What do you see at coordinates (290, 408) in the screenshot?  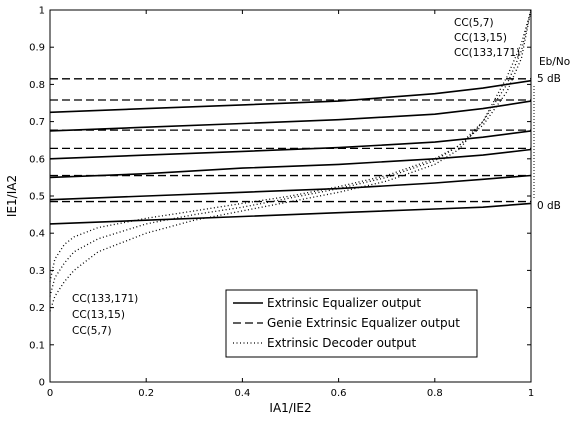 I see `x-axis-label: IA1/IE2` at bounding box center [290, 408].